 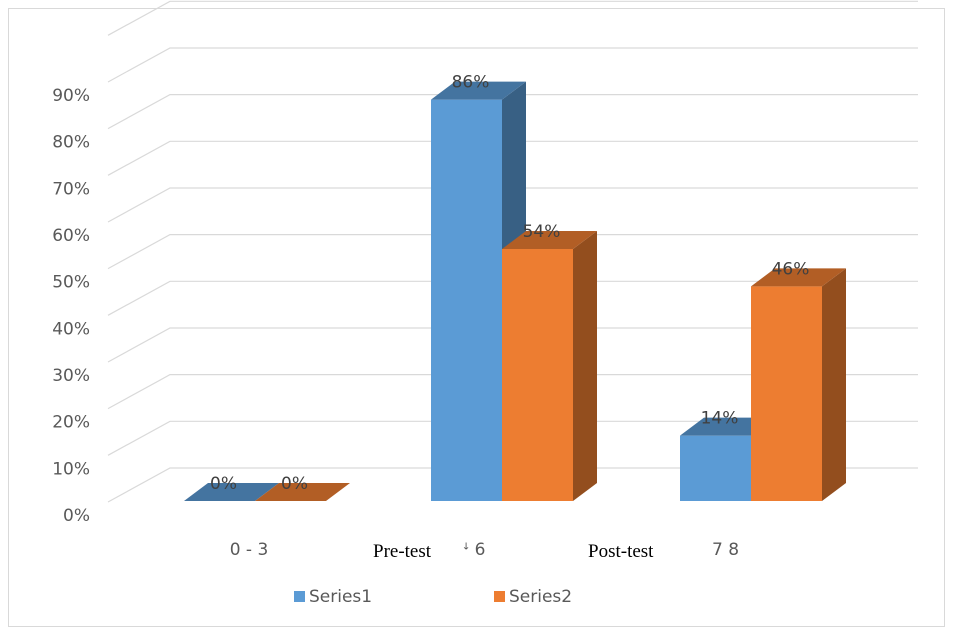 What do you see at coordinates (791, 269) in the screenshot?
I see `data-label: 46%` at bounding box center [791, 269].